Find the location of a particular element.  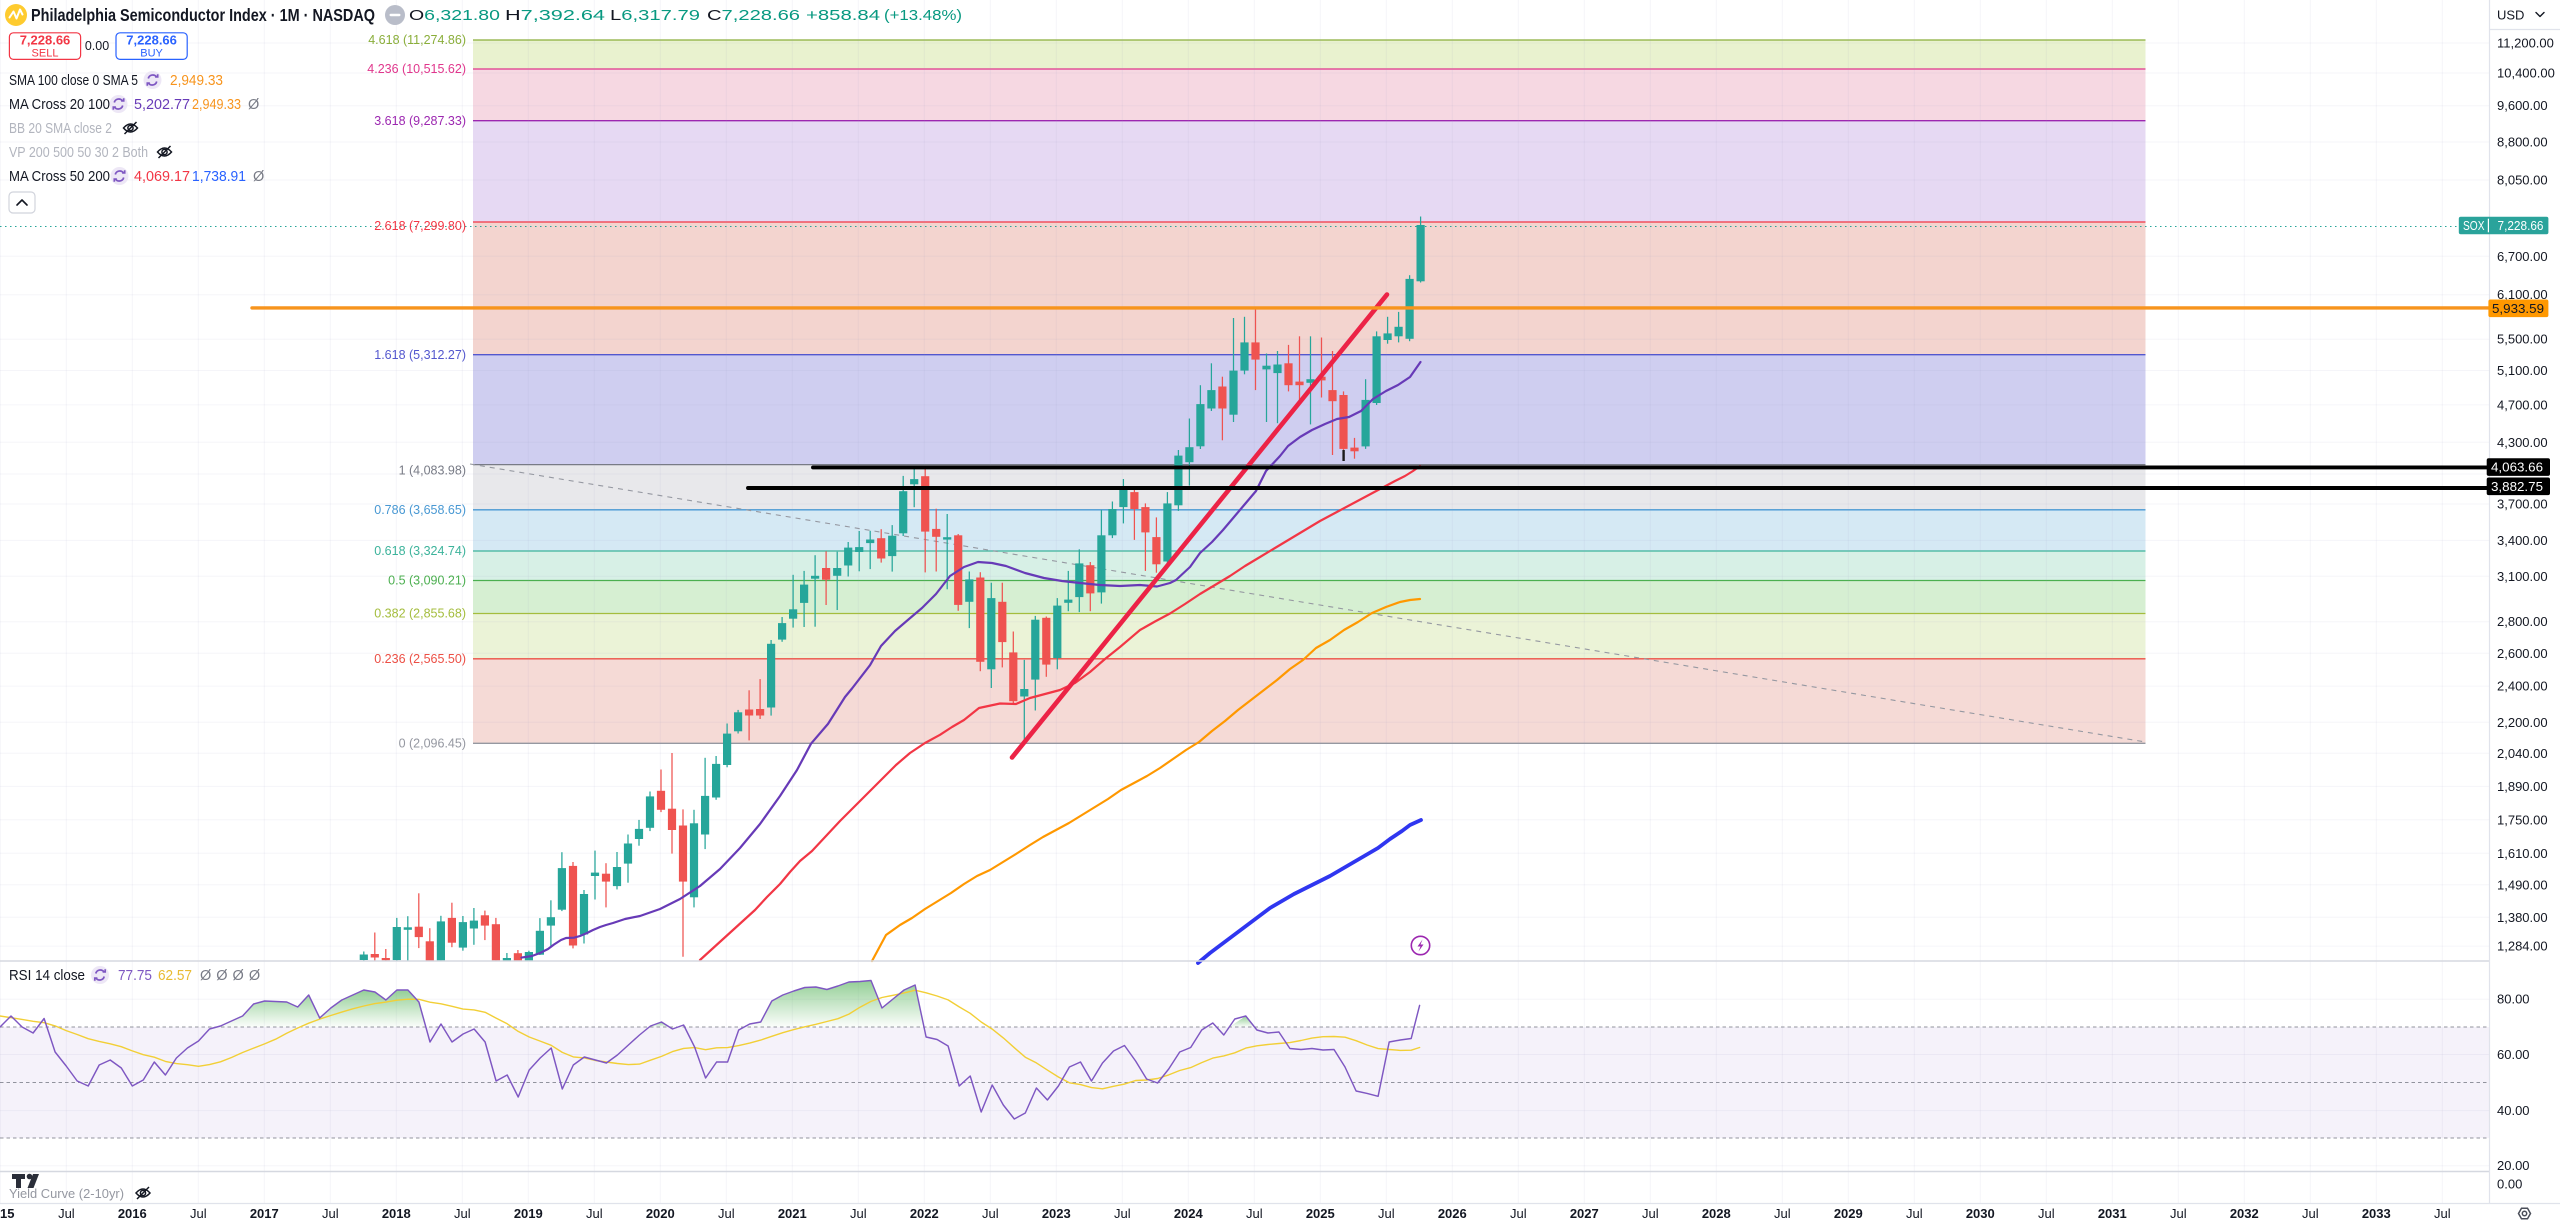

svg-text: Ø is located at coordinates (258, 177).